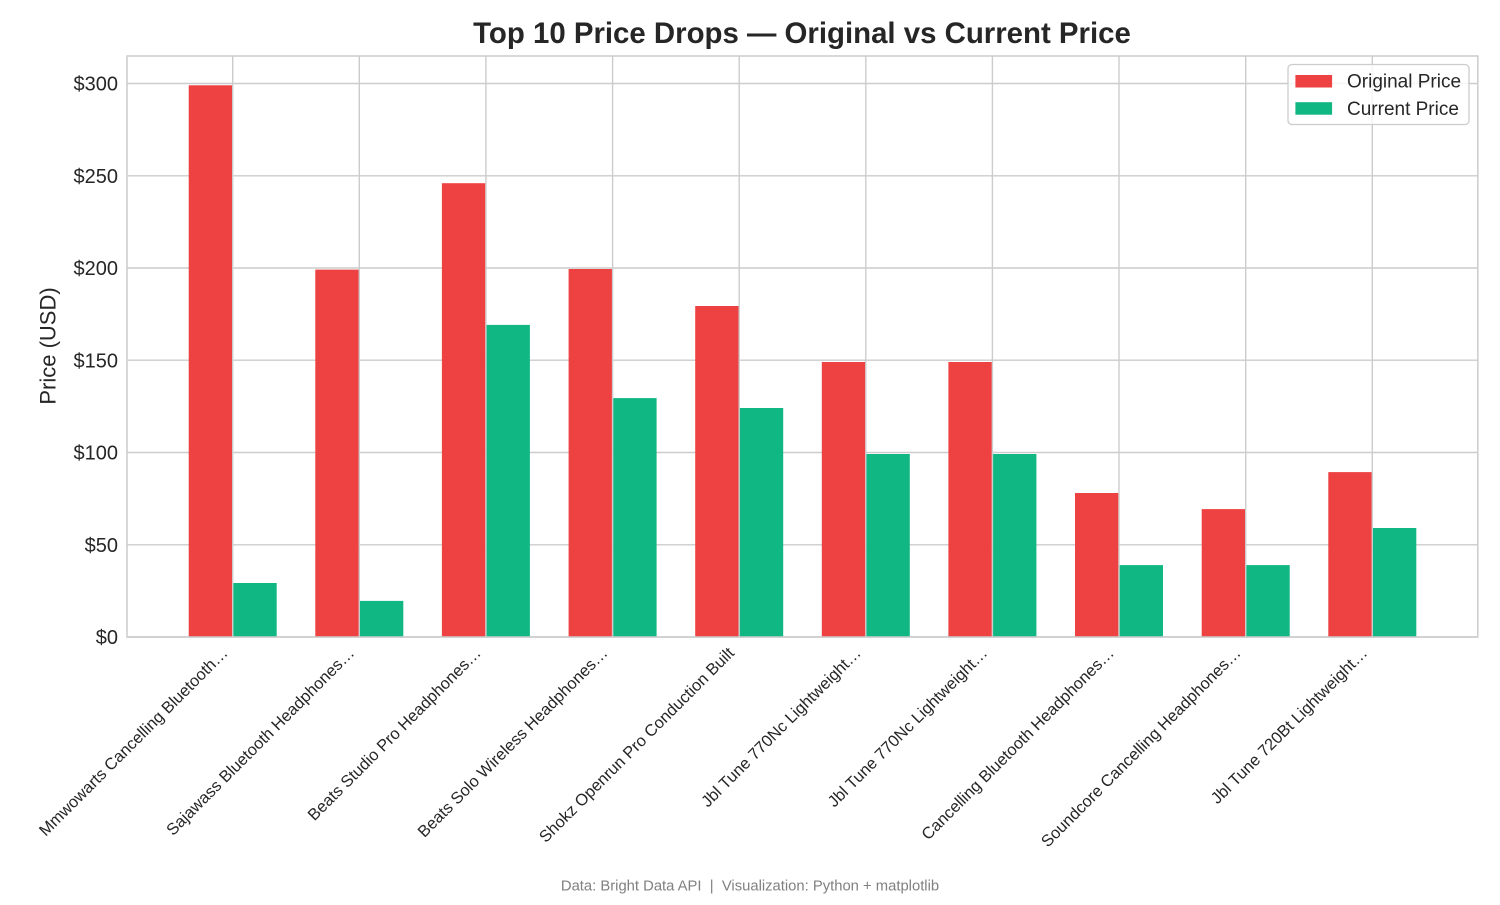 The image size is (1500, 905). I want to click on svg-text: $0, so click(107, 638).